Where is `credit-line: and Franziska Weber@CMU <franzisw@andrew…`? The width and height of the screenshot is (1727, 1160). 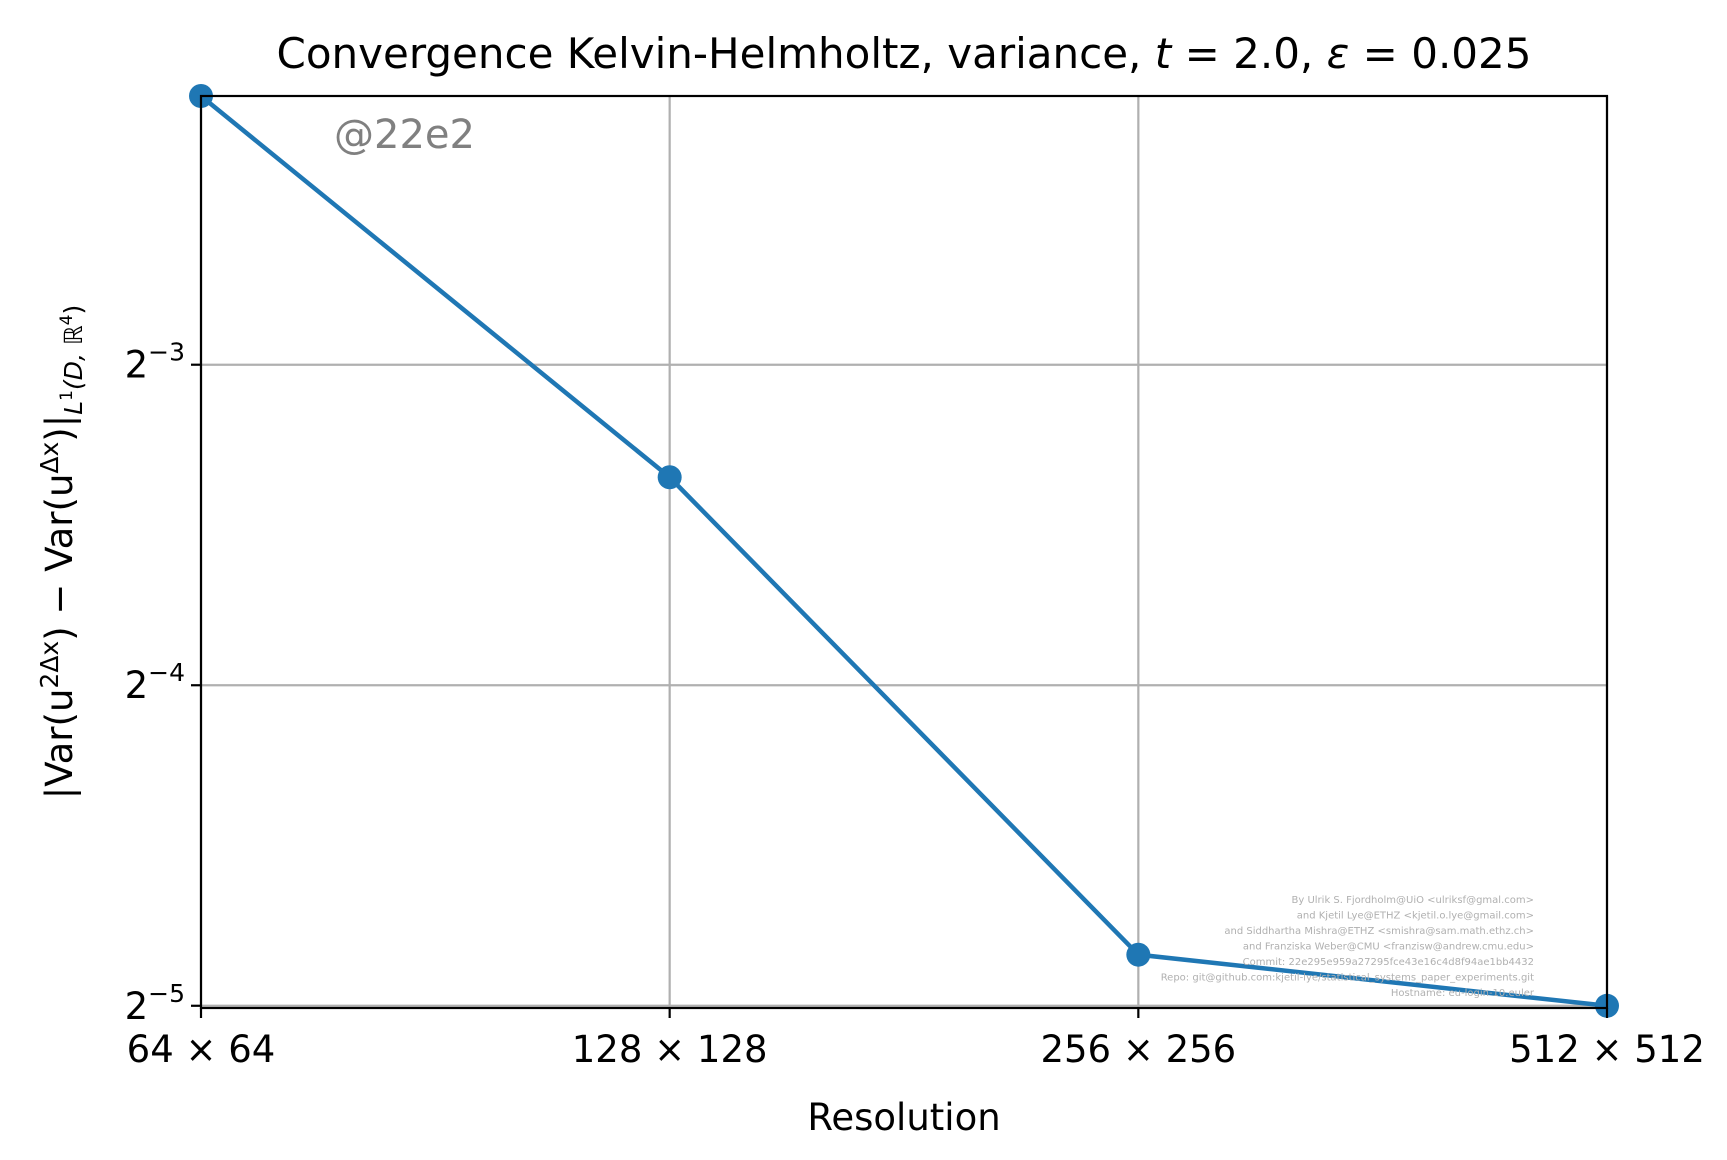
credit-line: and Franziska Weber@CMU <franzisw@andrew… is located at coordinates (1388, 947).